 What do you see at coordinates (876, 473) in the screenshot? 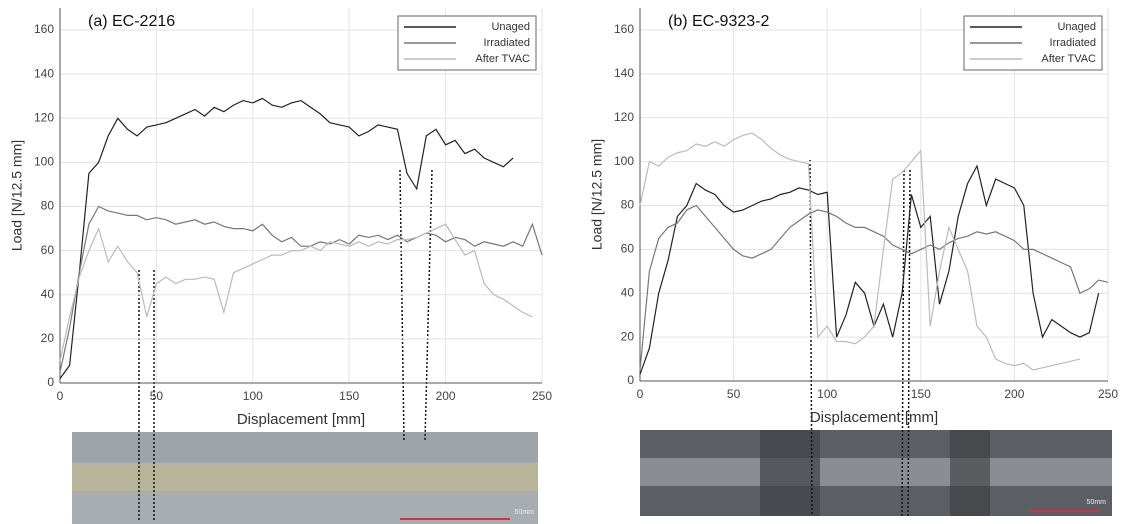
I see `photo-b` at bounding box center [876, 473].